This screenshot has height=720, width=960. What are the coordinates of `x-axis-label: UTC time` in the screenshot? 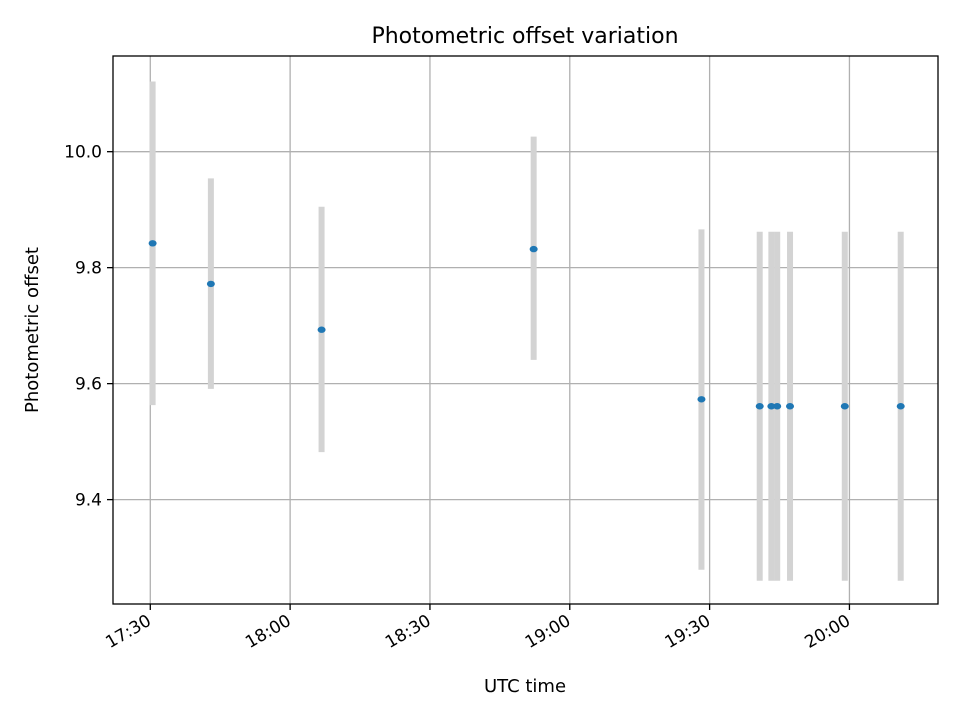 It's located at (525, 686).